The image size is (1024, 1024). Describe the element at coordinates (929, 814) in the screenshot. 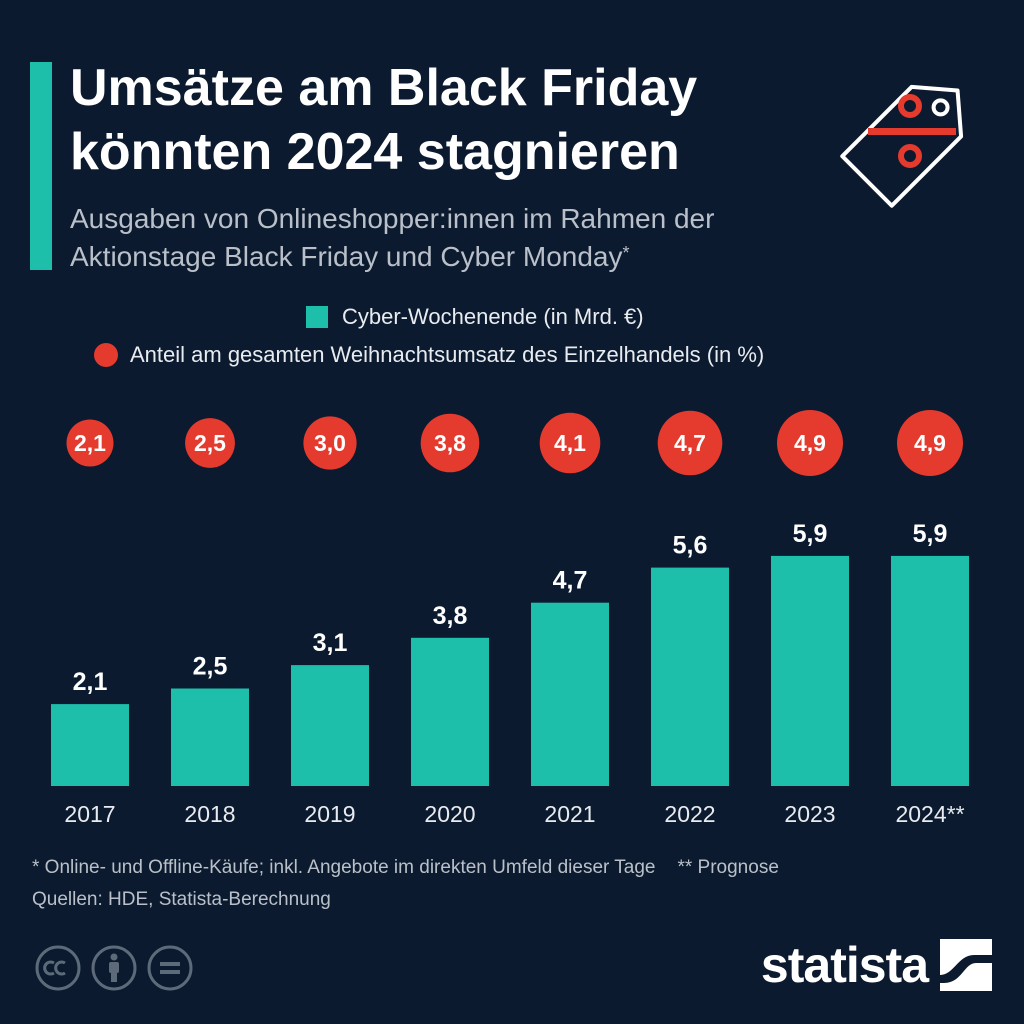

I see `x-tick-label: 2024**` at that location.